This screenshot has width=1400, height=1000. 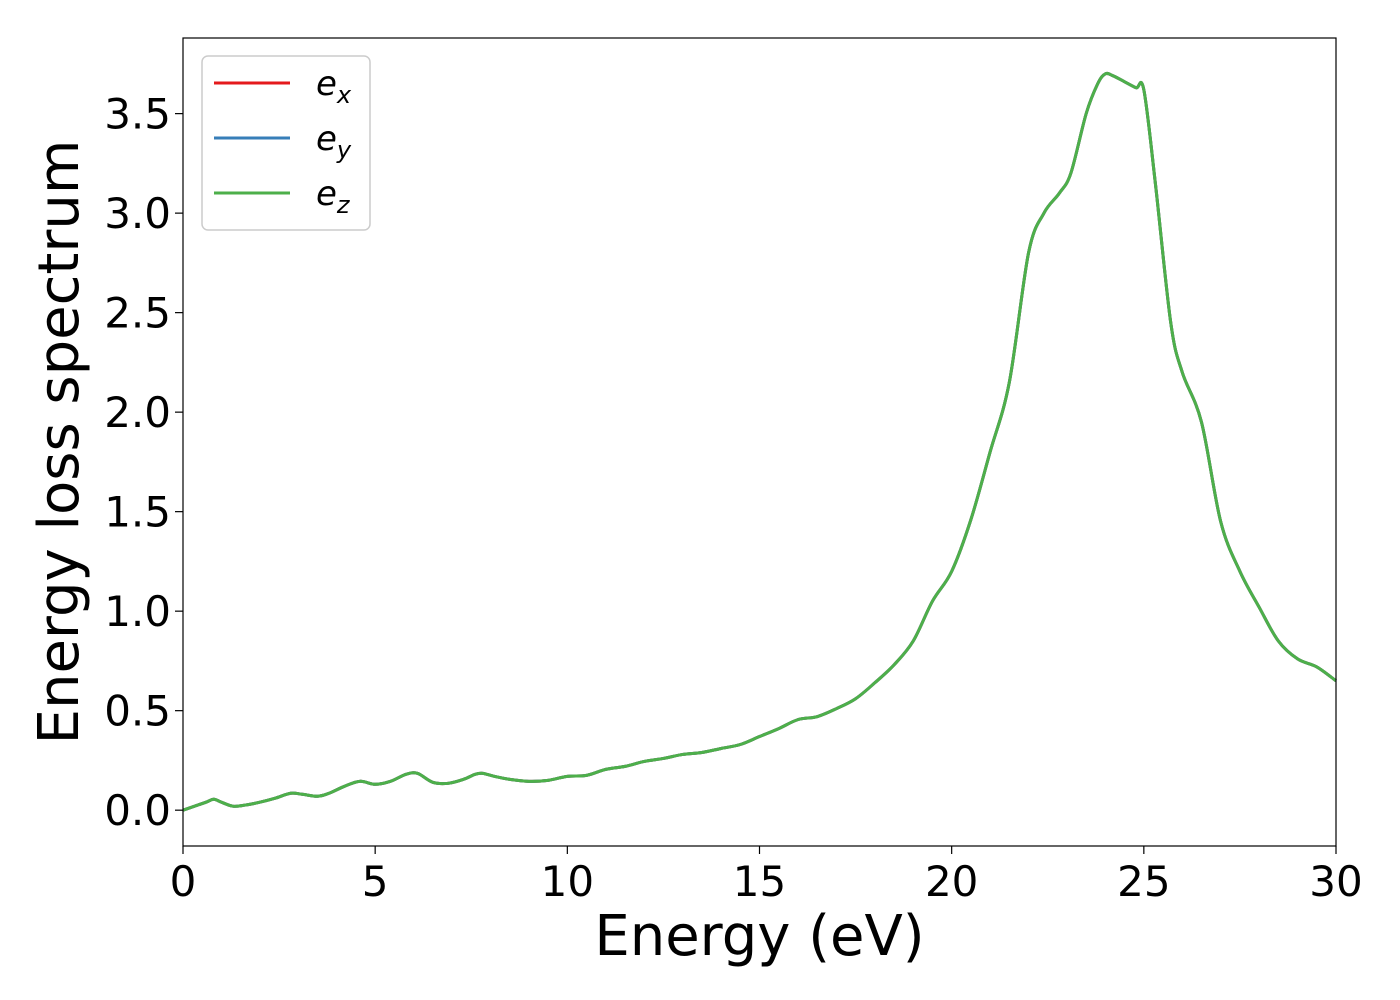 What do you see at coordinates (183, 881) in the screenshot?
I see `x-tick-label: 0` at bounding box center [183, 881].